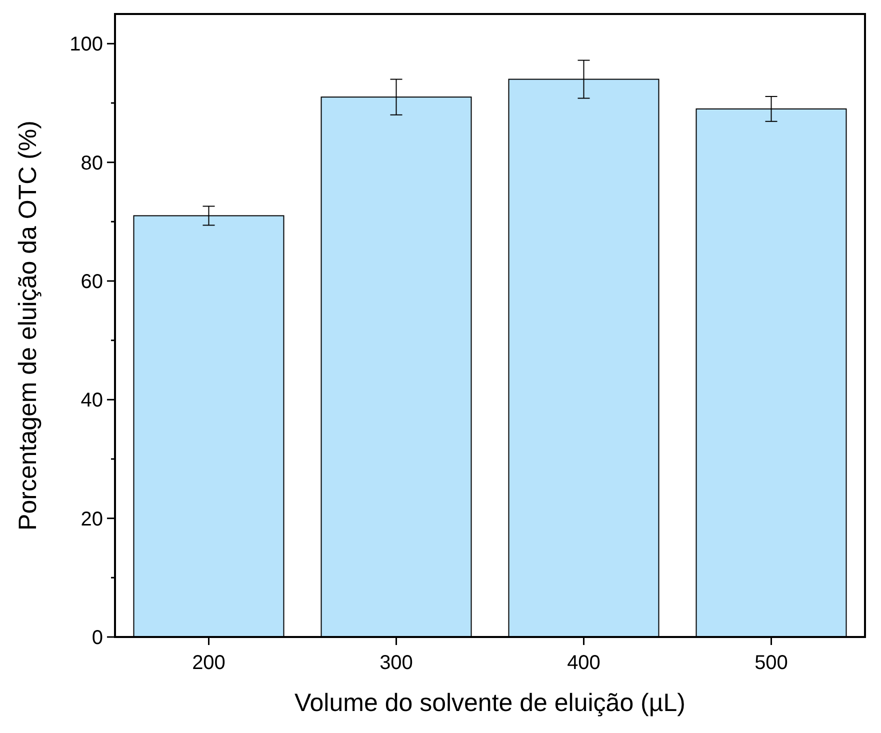  Describe the element at coordinates (91, 163) in the screenshot. I see `y-tick-label: 80` at that location.